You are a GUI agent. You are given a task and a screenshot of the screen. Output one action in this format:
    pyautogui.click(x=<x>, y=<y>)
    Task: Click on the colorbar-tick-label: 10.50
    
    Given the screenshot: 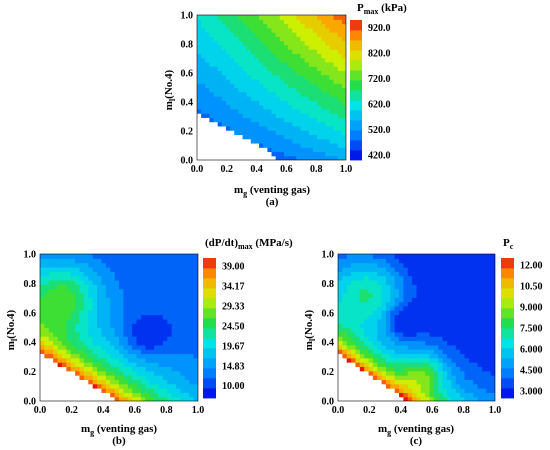 What is the action you would take?
    pyautogui.click(x=531, y=287)
    